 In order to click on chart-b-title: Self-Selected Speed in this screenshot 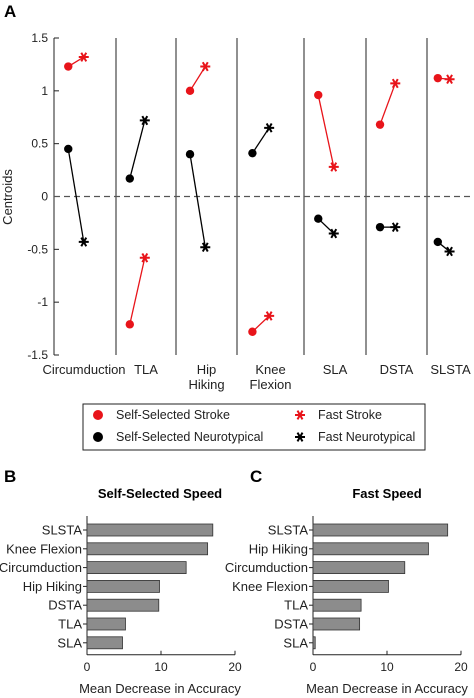, I will do `click(160, 493)`.